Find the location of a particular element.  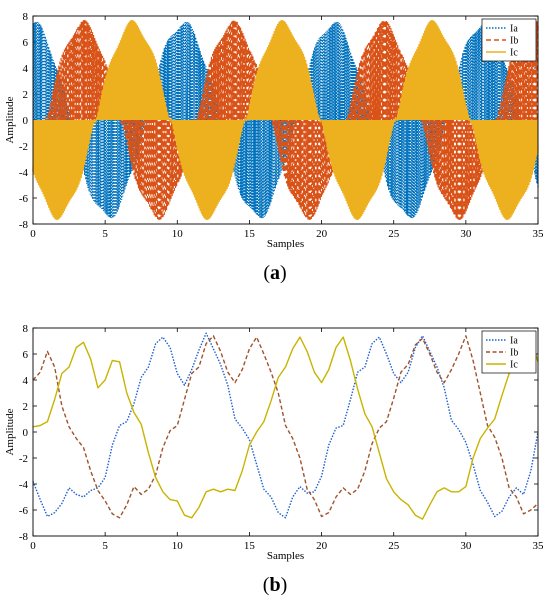

caption-a: (a) is located at coordinates (275, 273).